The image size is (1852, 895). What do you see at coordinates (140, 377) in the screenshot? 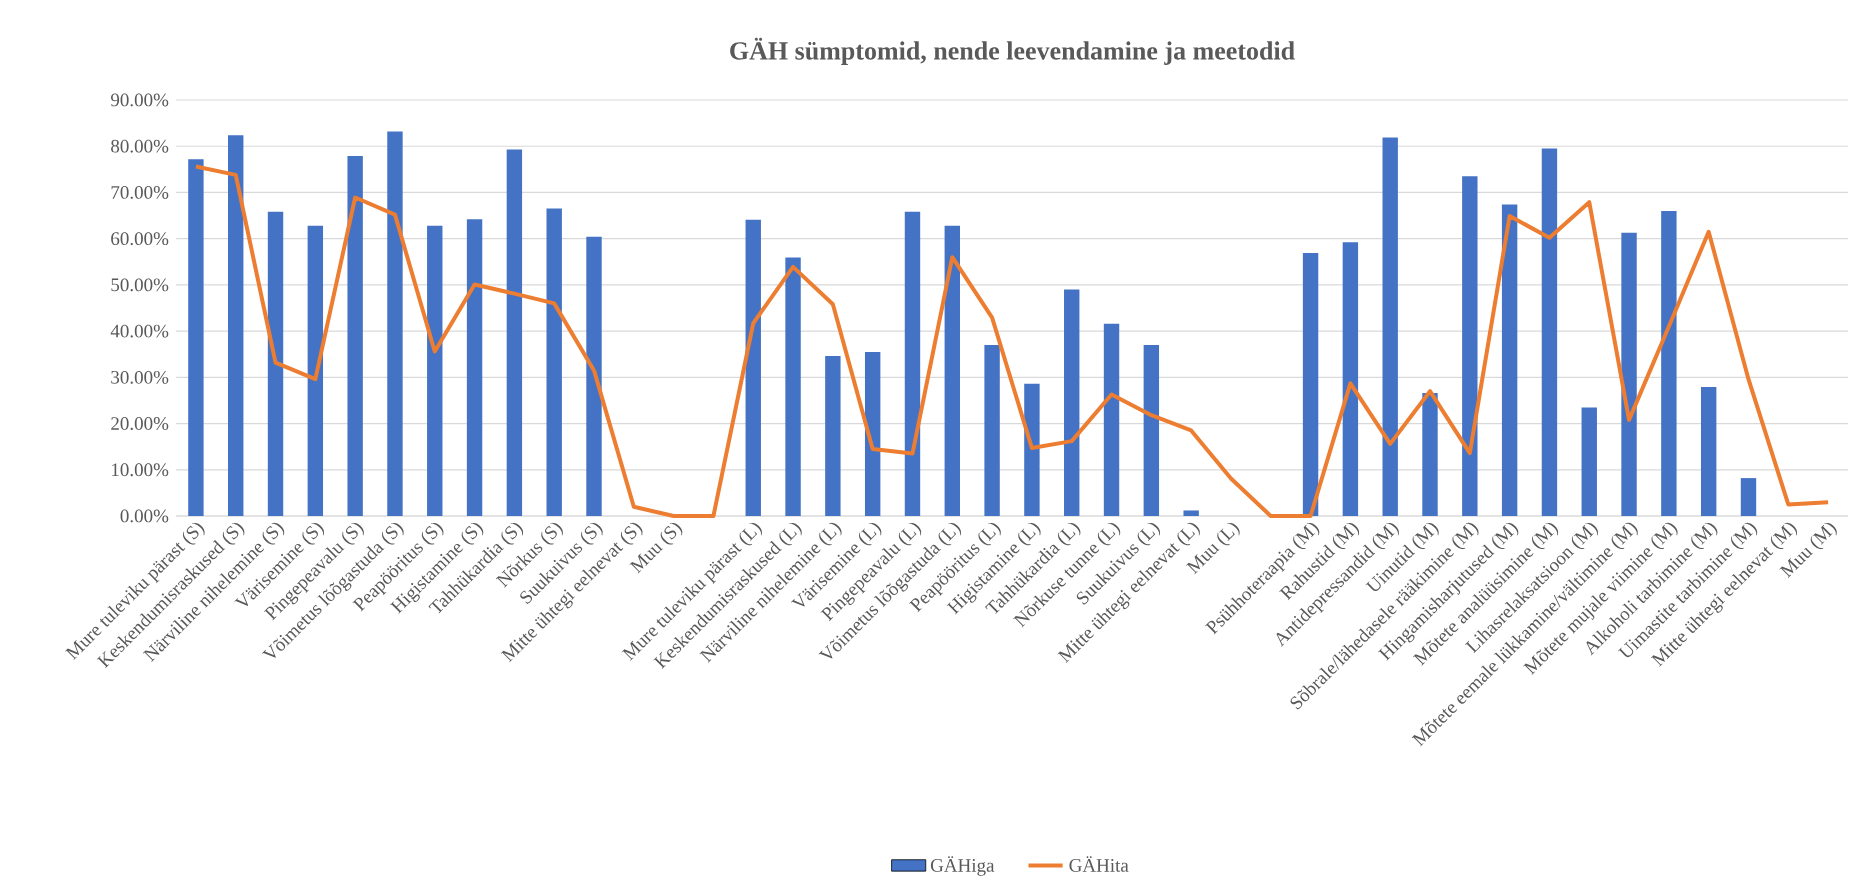
I see `y-tick-label: 30.00%` at bounding box center [140, 377].